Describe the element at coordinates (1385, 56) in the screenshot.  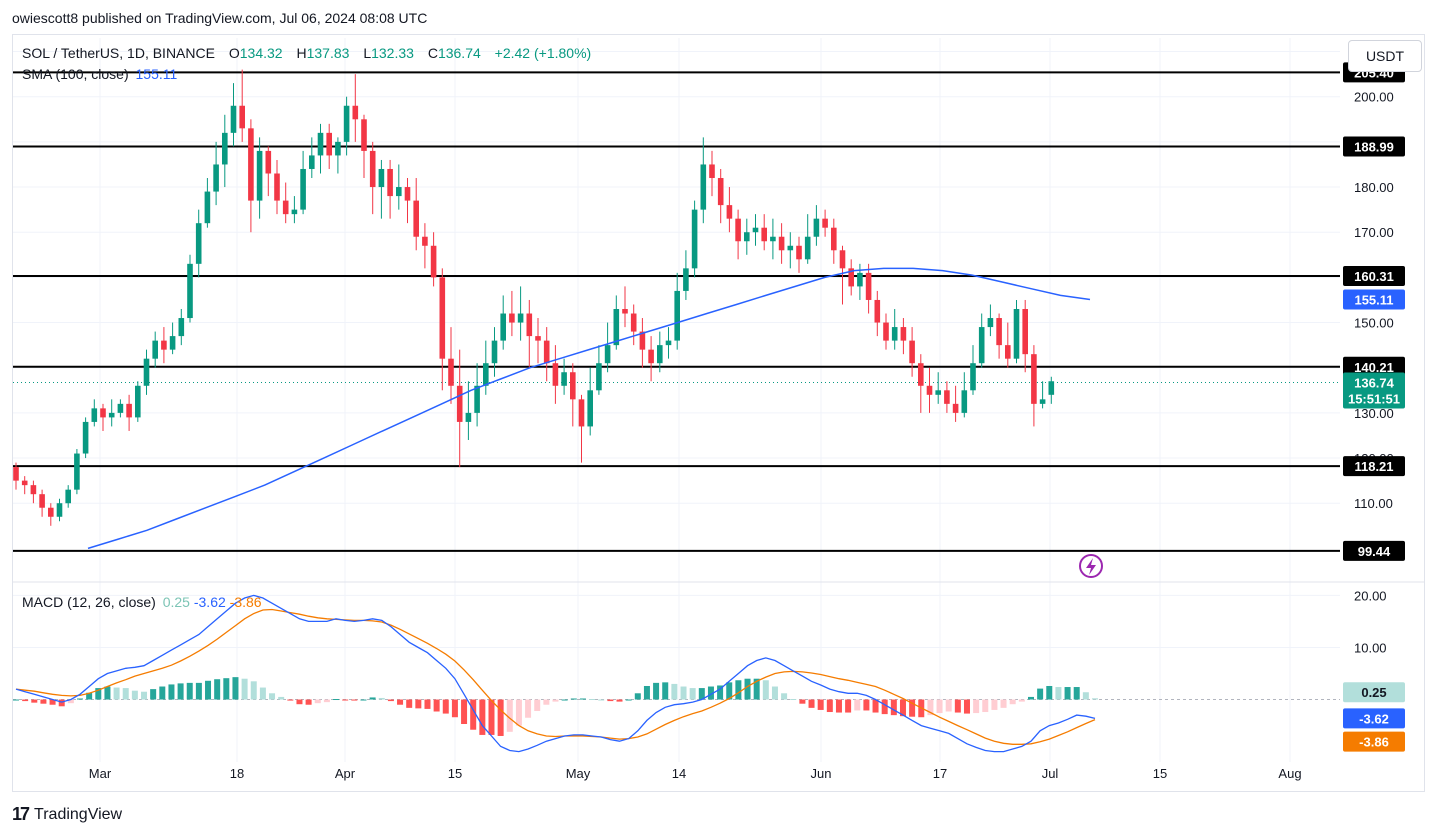
I see `currency-button: USDT` at that location.